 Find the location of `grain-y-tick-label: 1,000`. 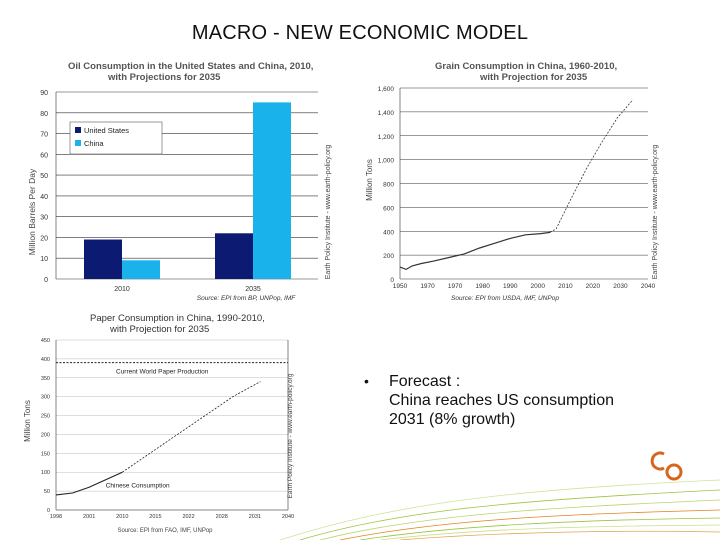

grain-y-tick-label: 1,000 is located at coordinates (386, 161).